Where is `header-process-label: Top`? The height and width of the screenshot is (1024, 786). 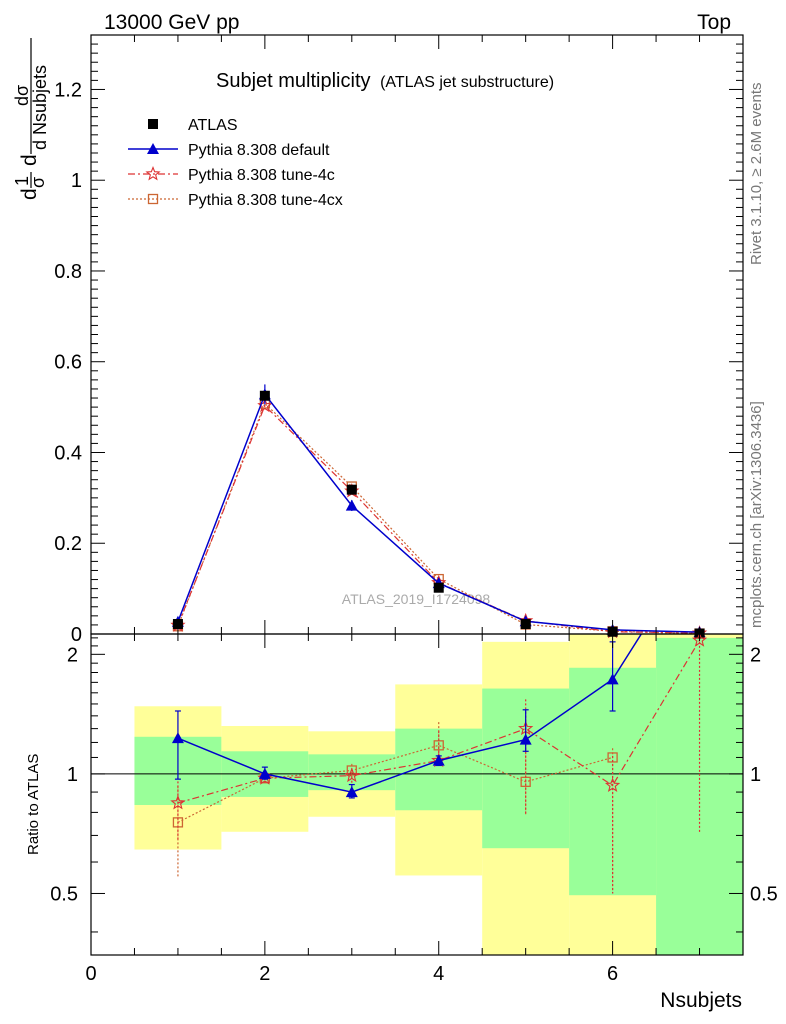
header-process-label: Top is located at coordinates (714, 22).